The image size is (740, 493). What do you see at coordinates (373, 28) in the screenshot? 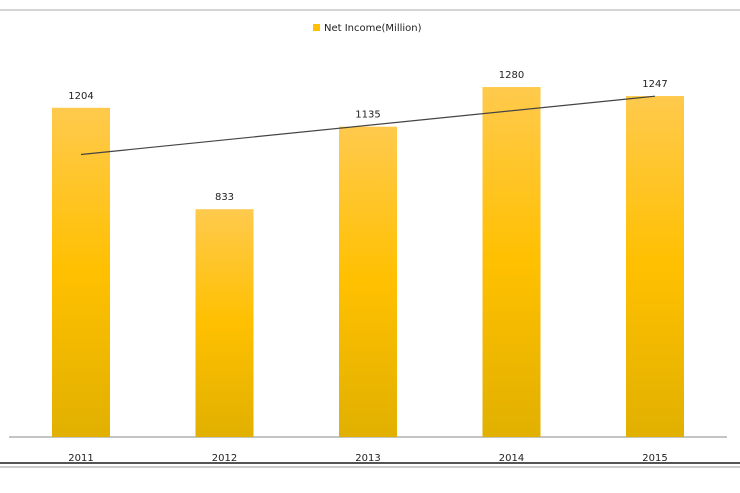
I see `legend-label: Net Income(Million)` at bounding box center [373, 28].